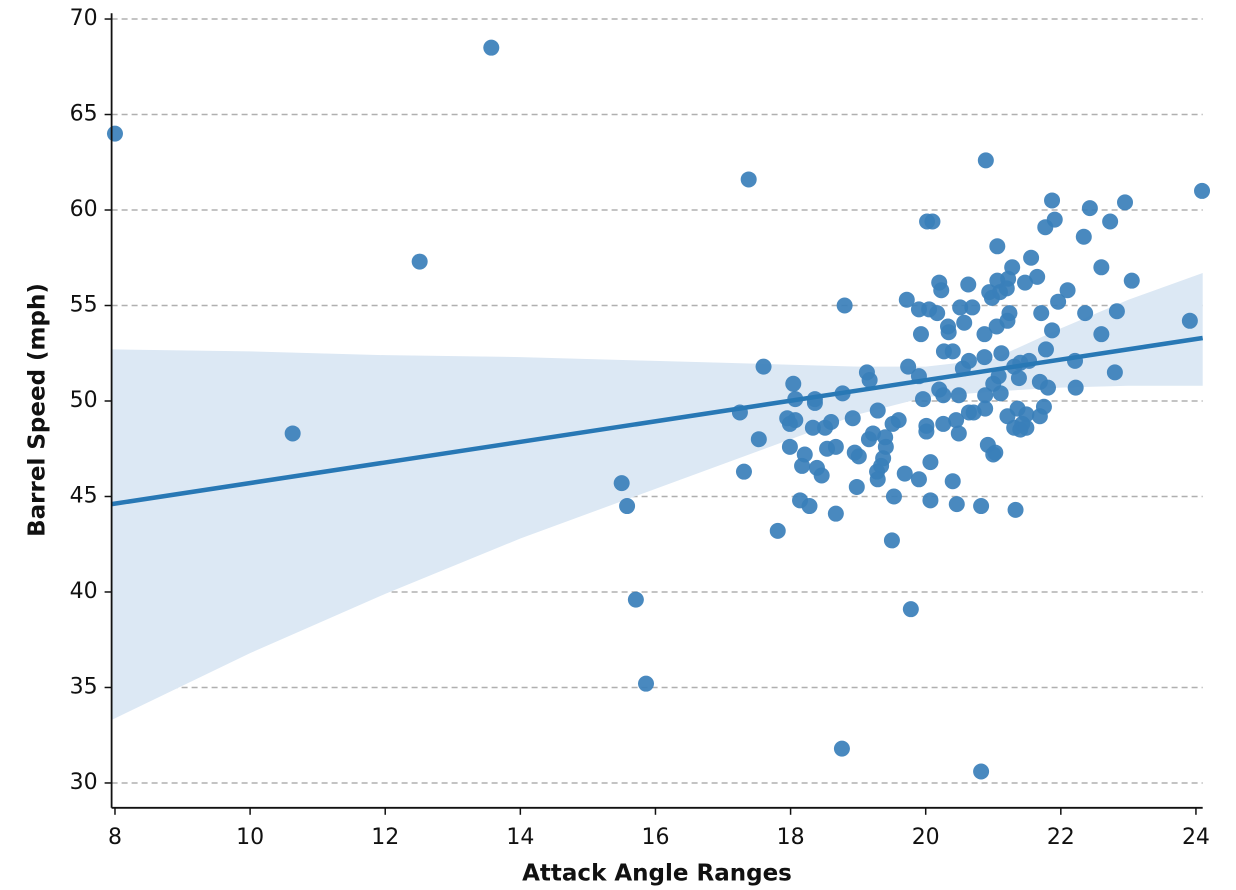  I want to click on x-tick-label: 18, so click(791, 837).